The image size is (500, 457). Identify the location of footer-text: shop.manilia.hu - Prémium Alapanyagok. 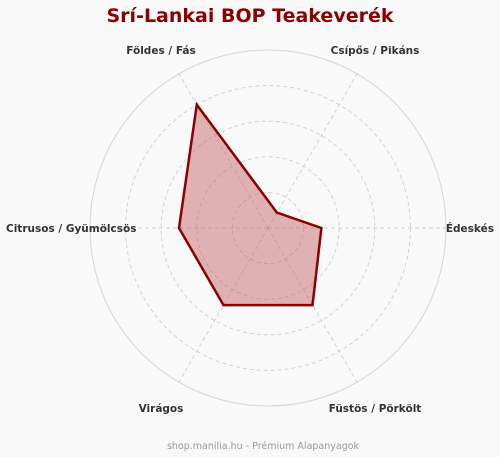
(263, 446).